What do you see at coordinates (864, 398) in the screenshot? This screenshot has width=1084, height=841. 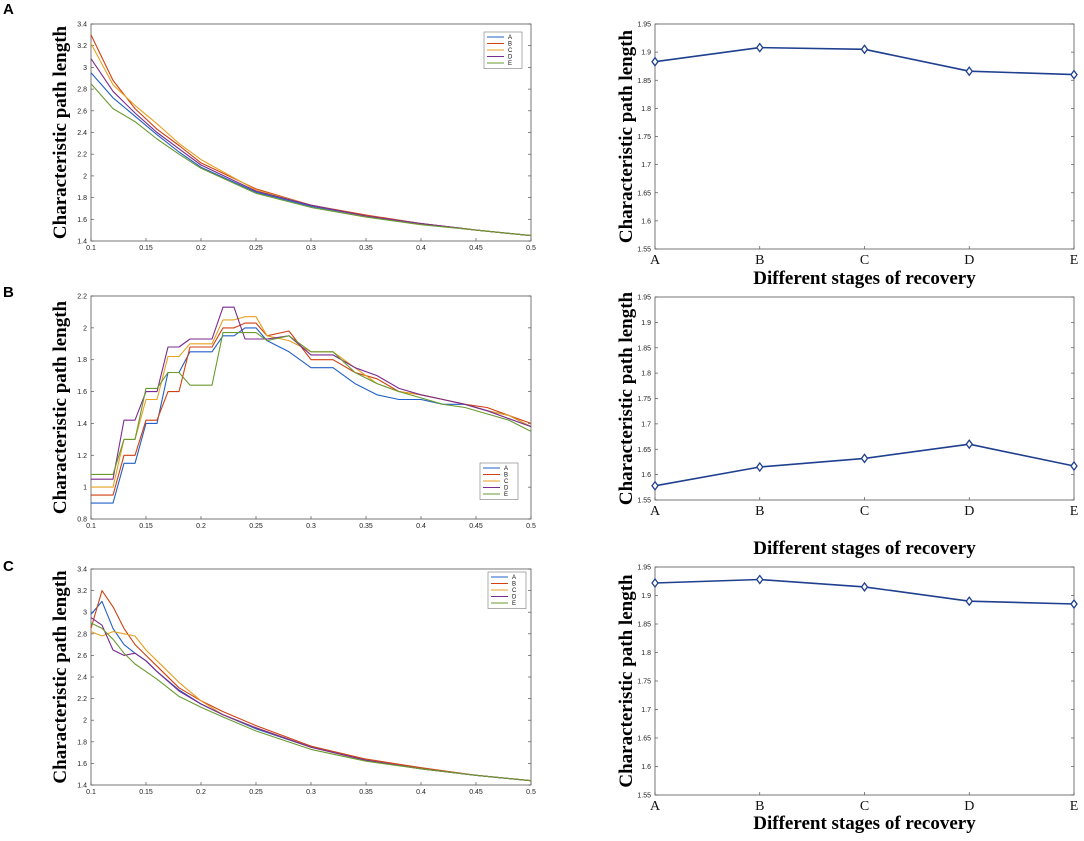 I see `plot-area` at bounding box center [864, 398].